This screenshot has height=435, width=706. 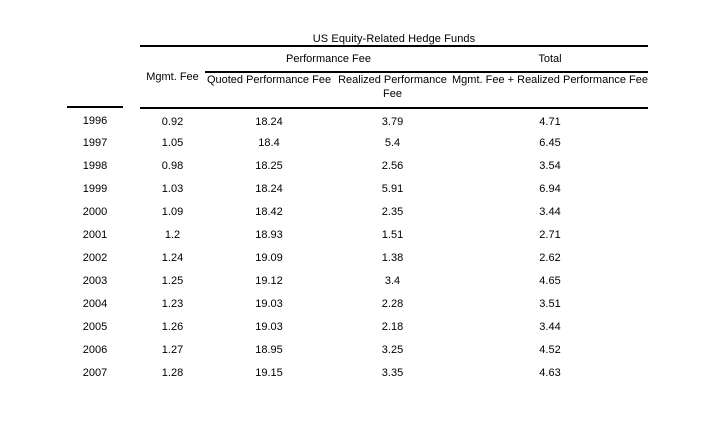 What do you see at coordinates (95, 211) in the screenshot?
I see `year-cell: 2000` at bounding box center [95, 211].